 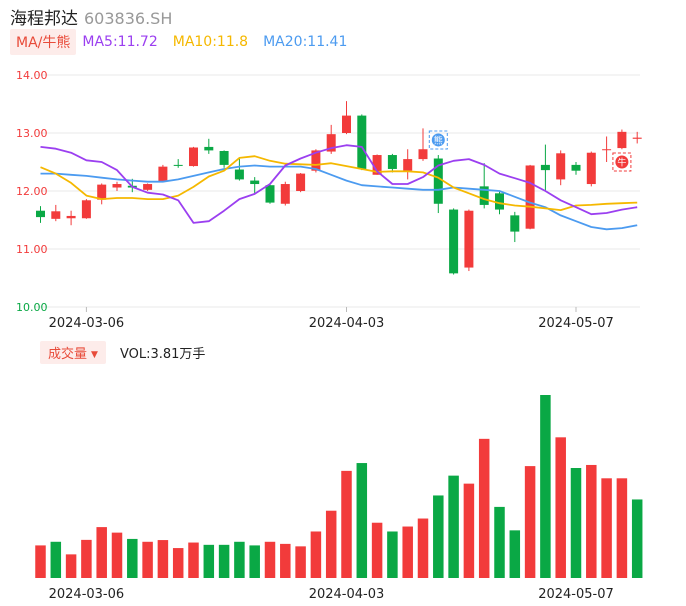 What do you see at coordinates (576, 594) in the screenshot?
I see `x-tick-label: 2024-05-07` at bounding box center [576, 594].